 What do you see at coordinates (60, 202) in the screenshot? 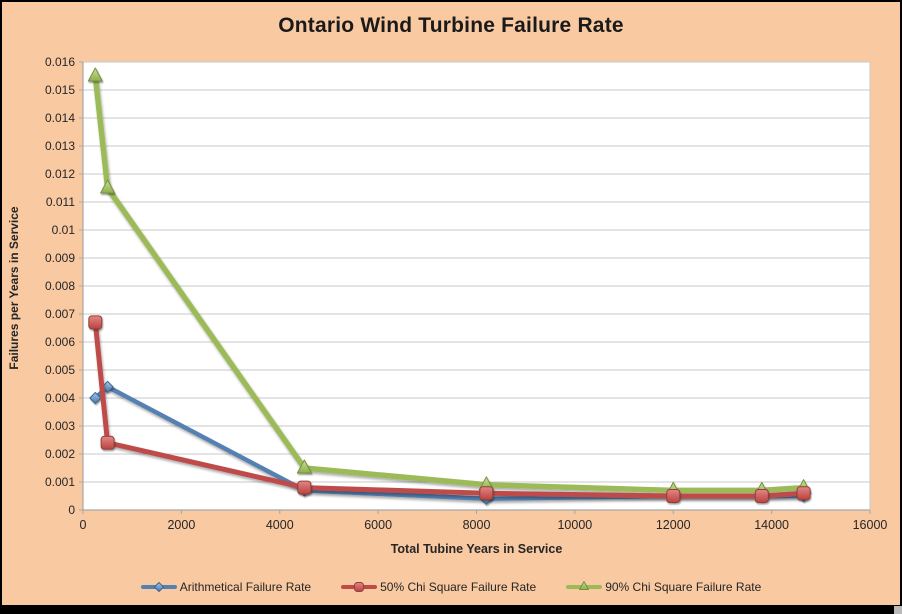
I see `y-tick-label: 0.011` at bounding box center [60, 202].